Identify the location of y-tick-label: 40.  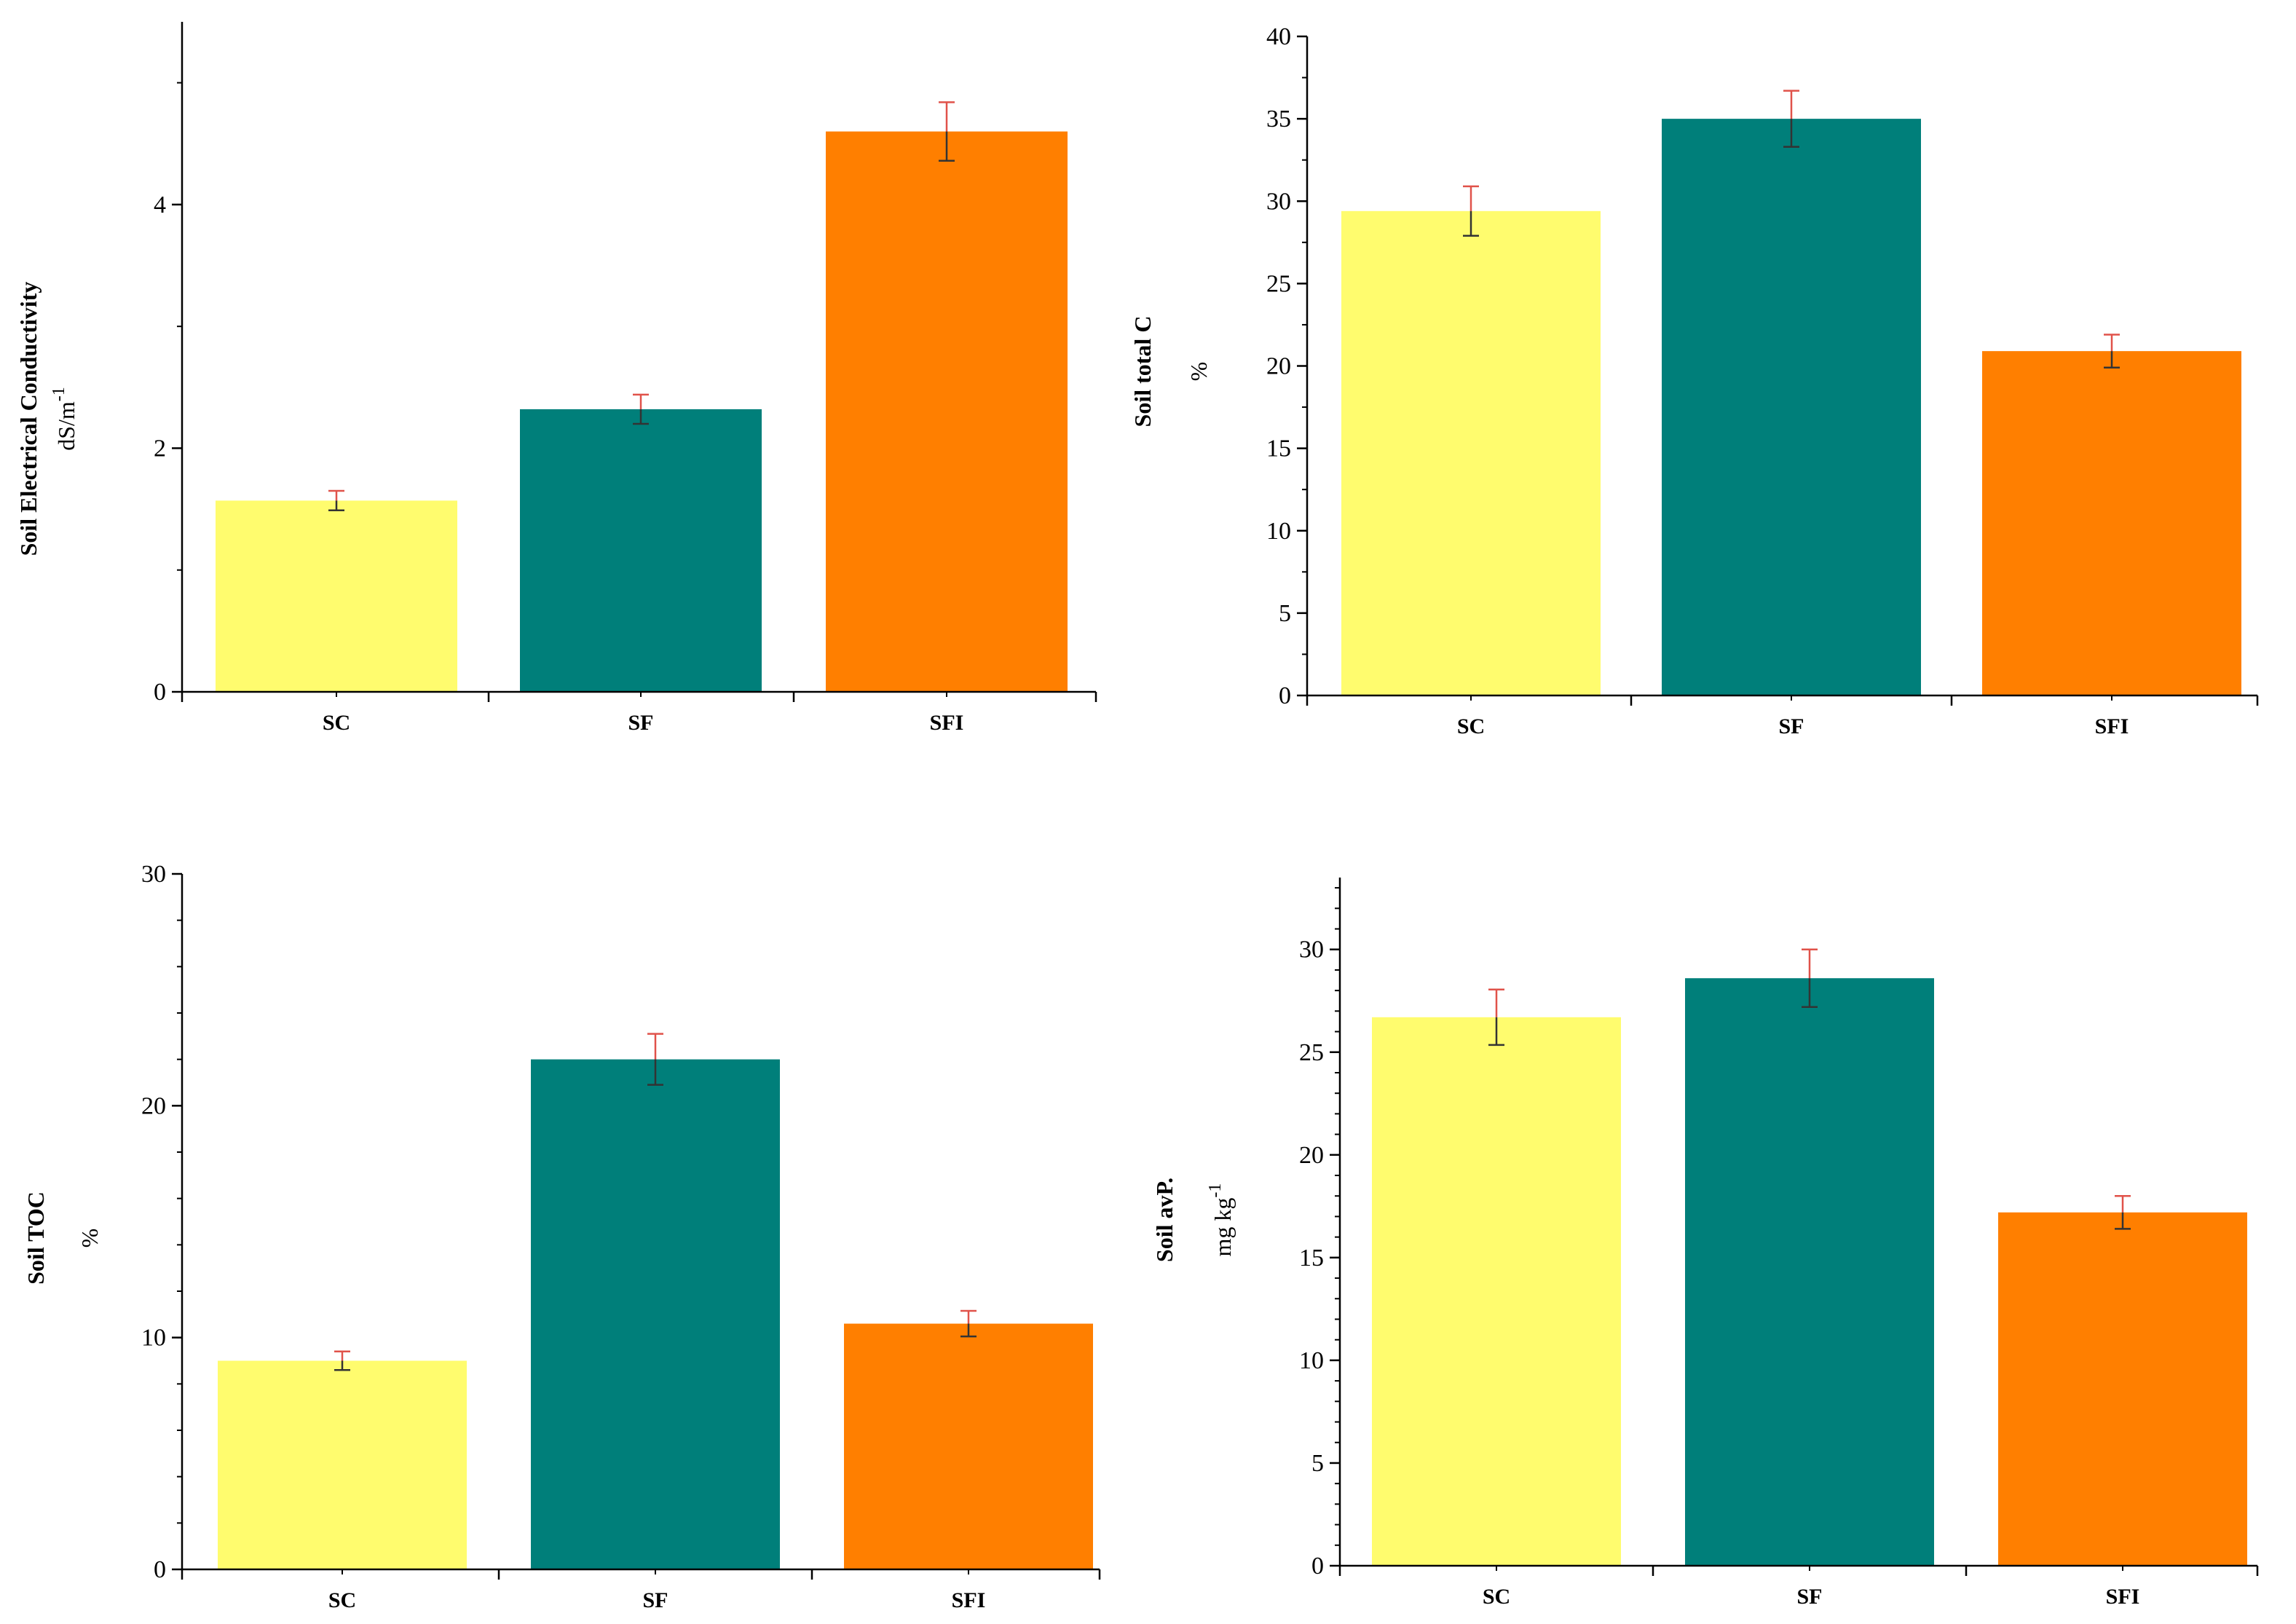
(1278, 36).